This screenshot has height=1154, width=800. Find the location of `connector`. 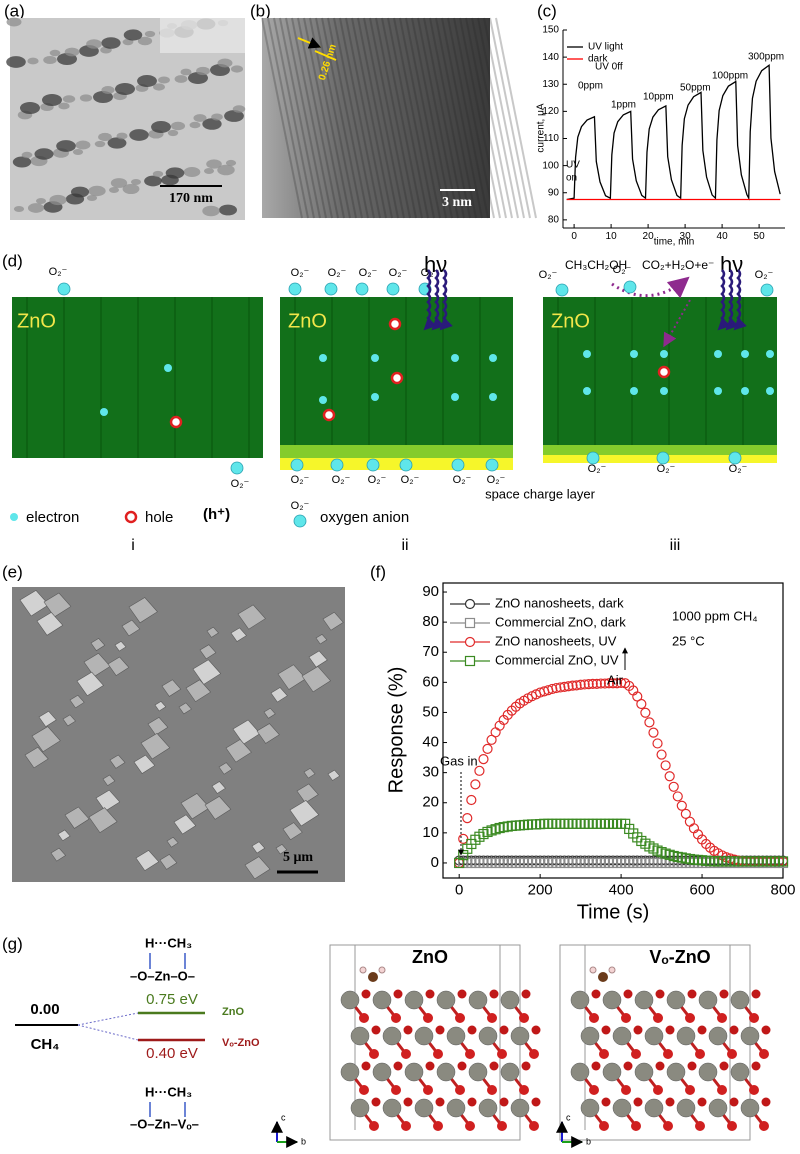

connector is located at coordinates (108, 1032).